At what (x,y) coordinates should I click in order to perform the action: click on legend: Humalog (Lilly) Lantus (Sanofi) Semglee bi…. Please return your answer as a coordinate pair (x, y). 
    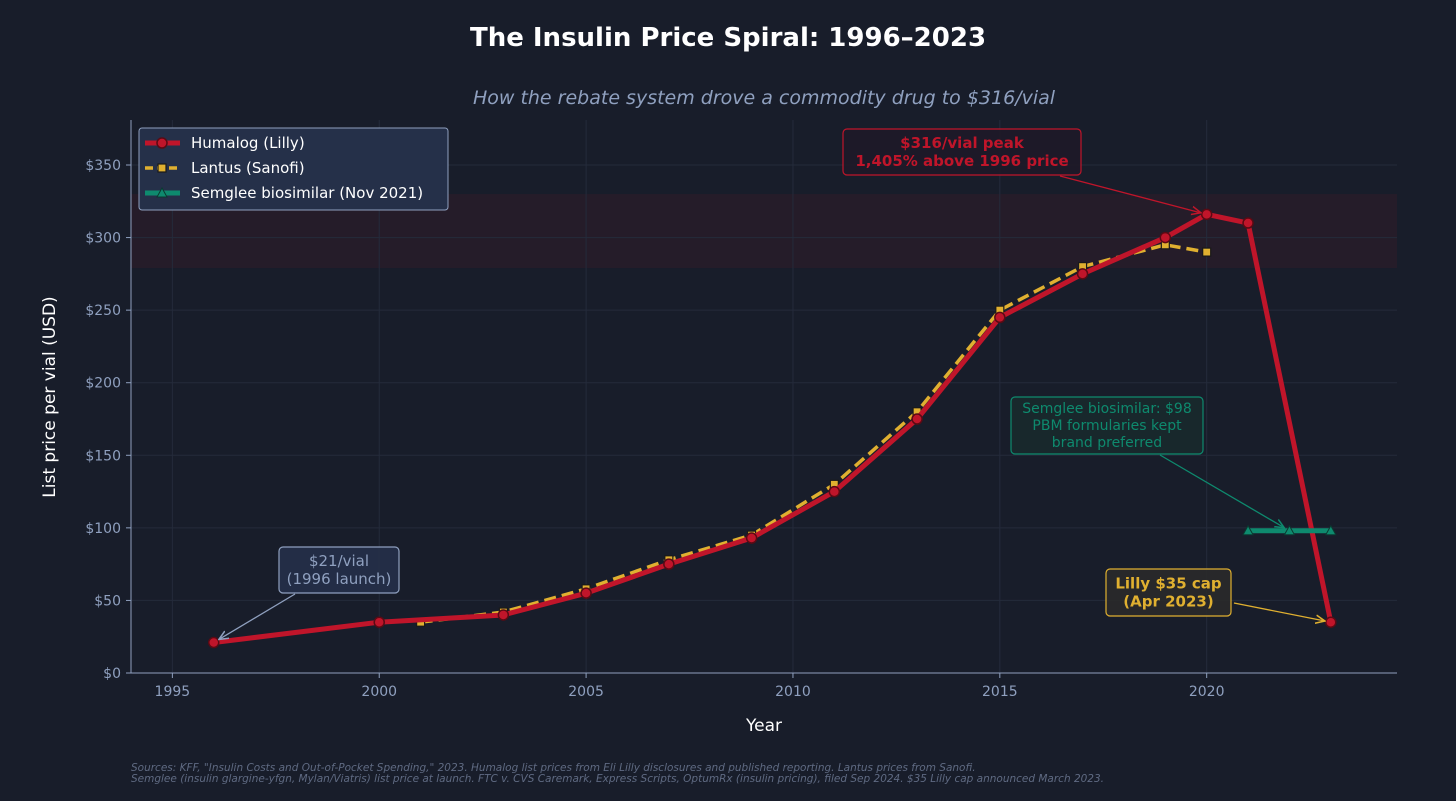
    Looking at the image, I should click on (293, 169).